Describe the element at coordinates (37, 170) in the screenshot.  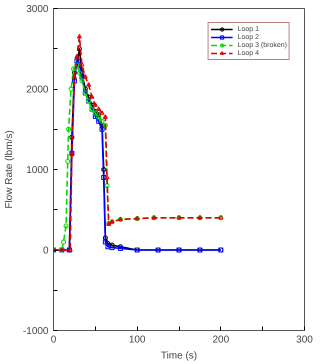
I see `y-tick-label: 1000` at that location.